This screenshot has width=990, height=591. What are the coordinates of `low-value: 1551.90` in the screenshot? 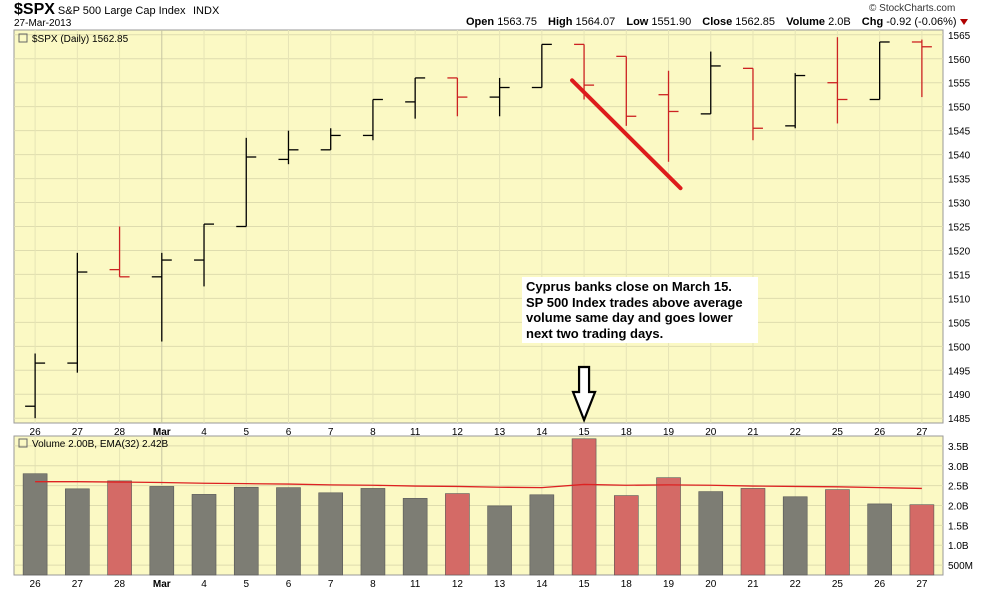 It's located at (671, 22).